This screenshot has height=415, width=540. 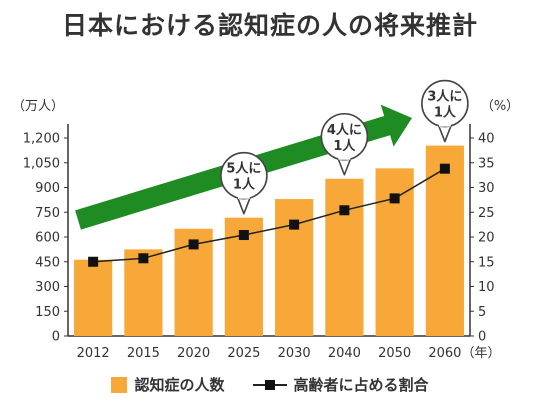 I want to click on bar-2060, so click(x=444, y=240).